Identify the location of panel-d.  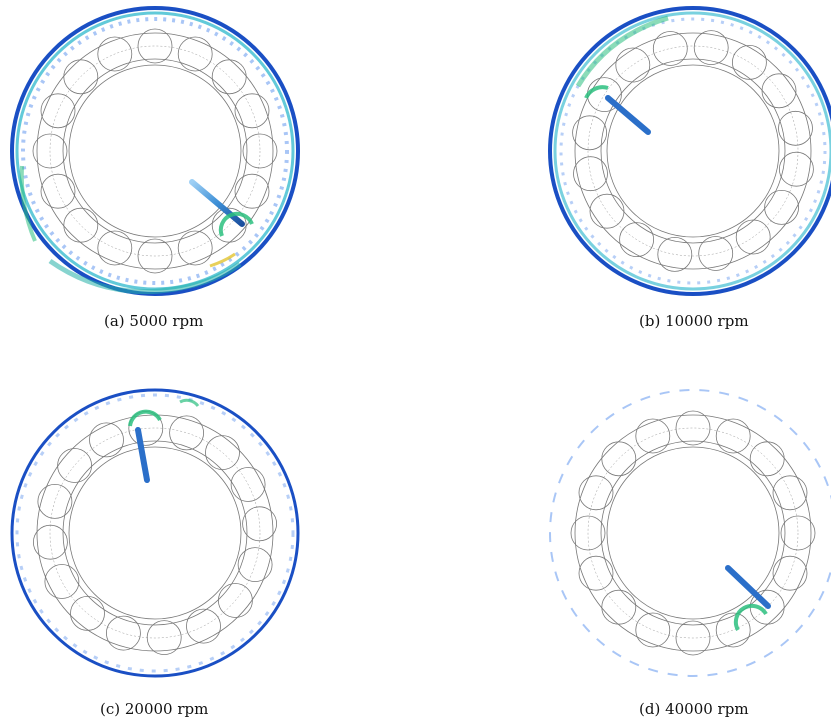
(689, 533).